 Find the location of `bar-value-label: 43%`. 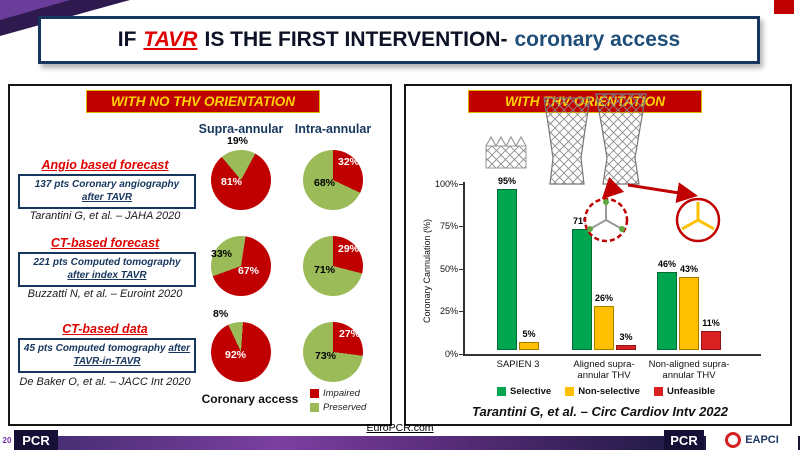

bar-value-label: 43% is located at coordinates (689, 268).